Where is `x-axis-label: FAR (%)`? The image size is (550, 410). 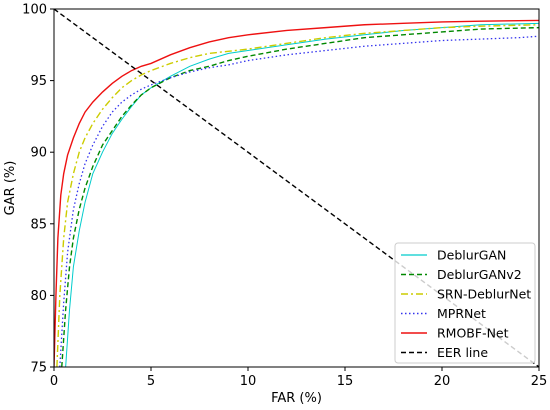
x-axis-label: FAR (%) is located at coordinates (296, 398).